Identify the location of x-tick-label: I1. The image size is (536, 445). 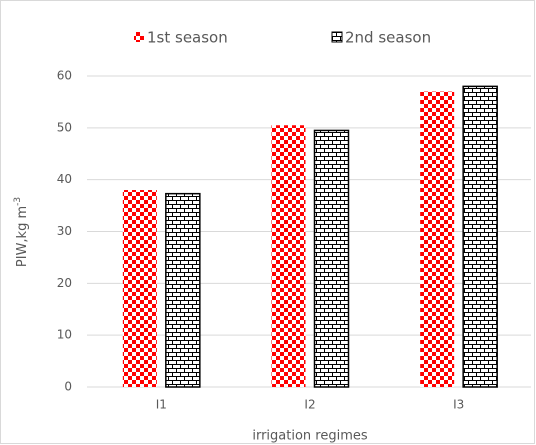
(161, 405).